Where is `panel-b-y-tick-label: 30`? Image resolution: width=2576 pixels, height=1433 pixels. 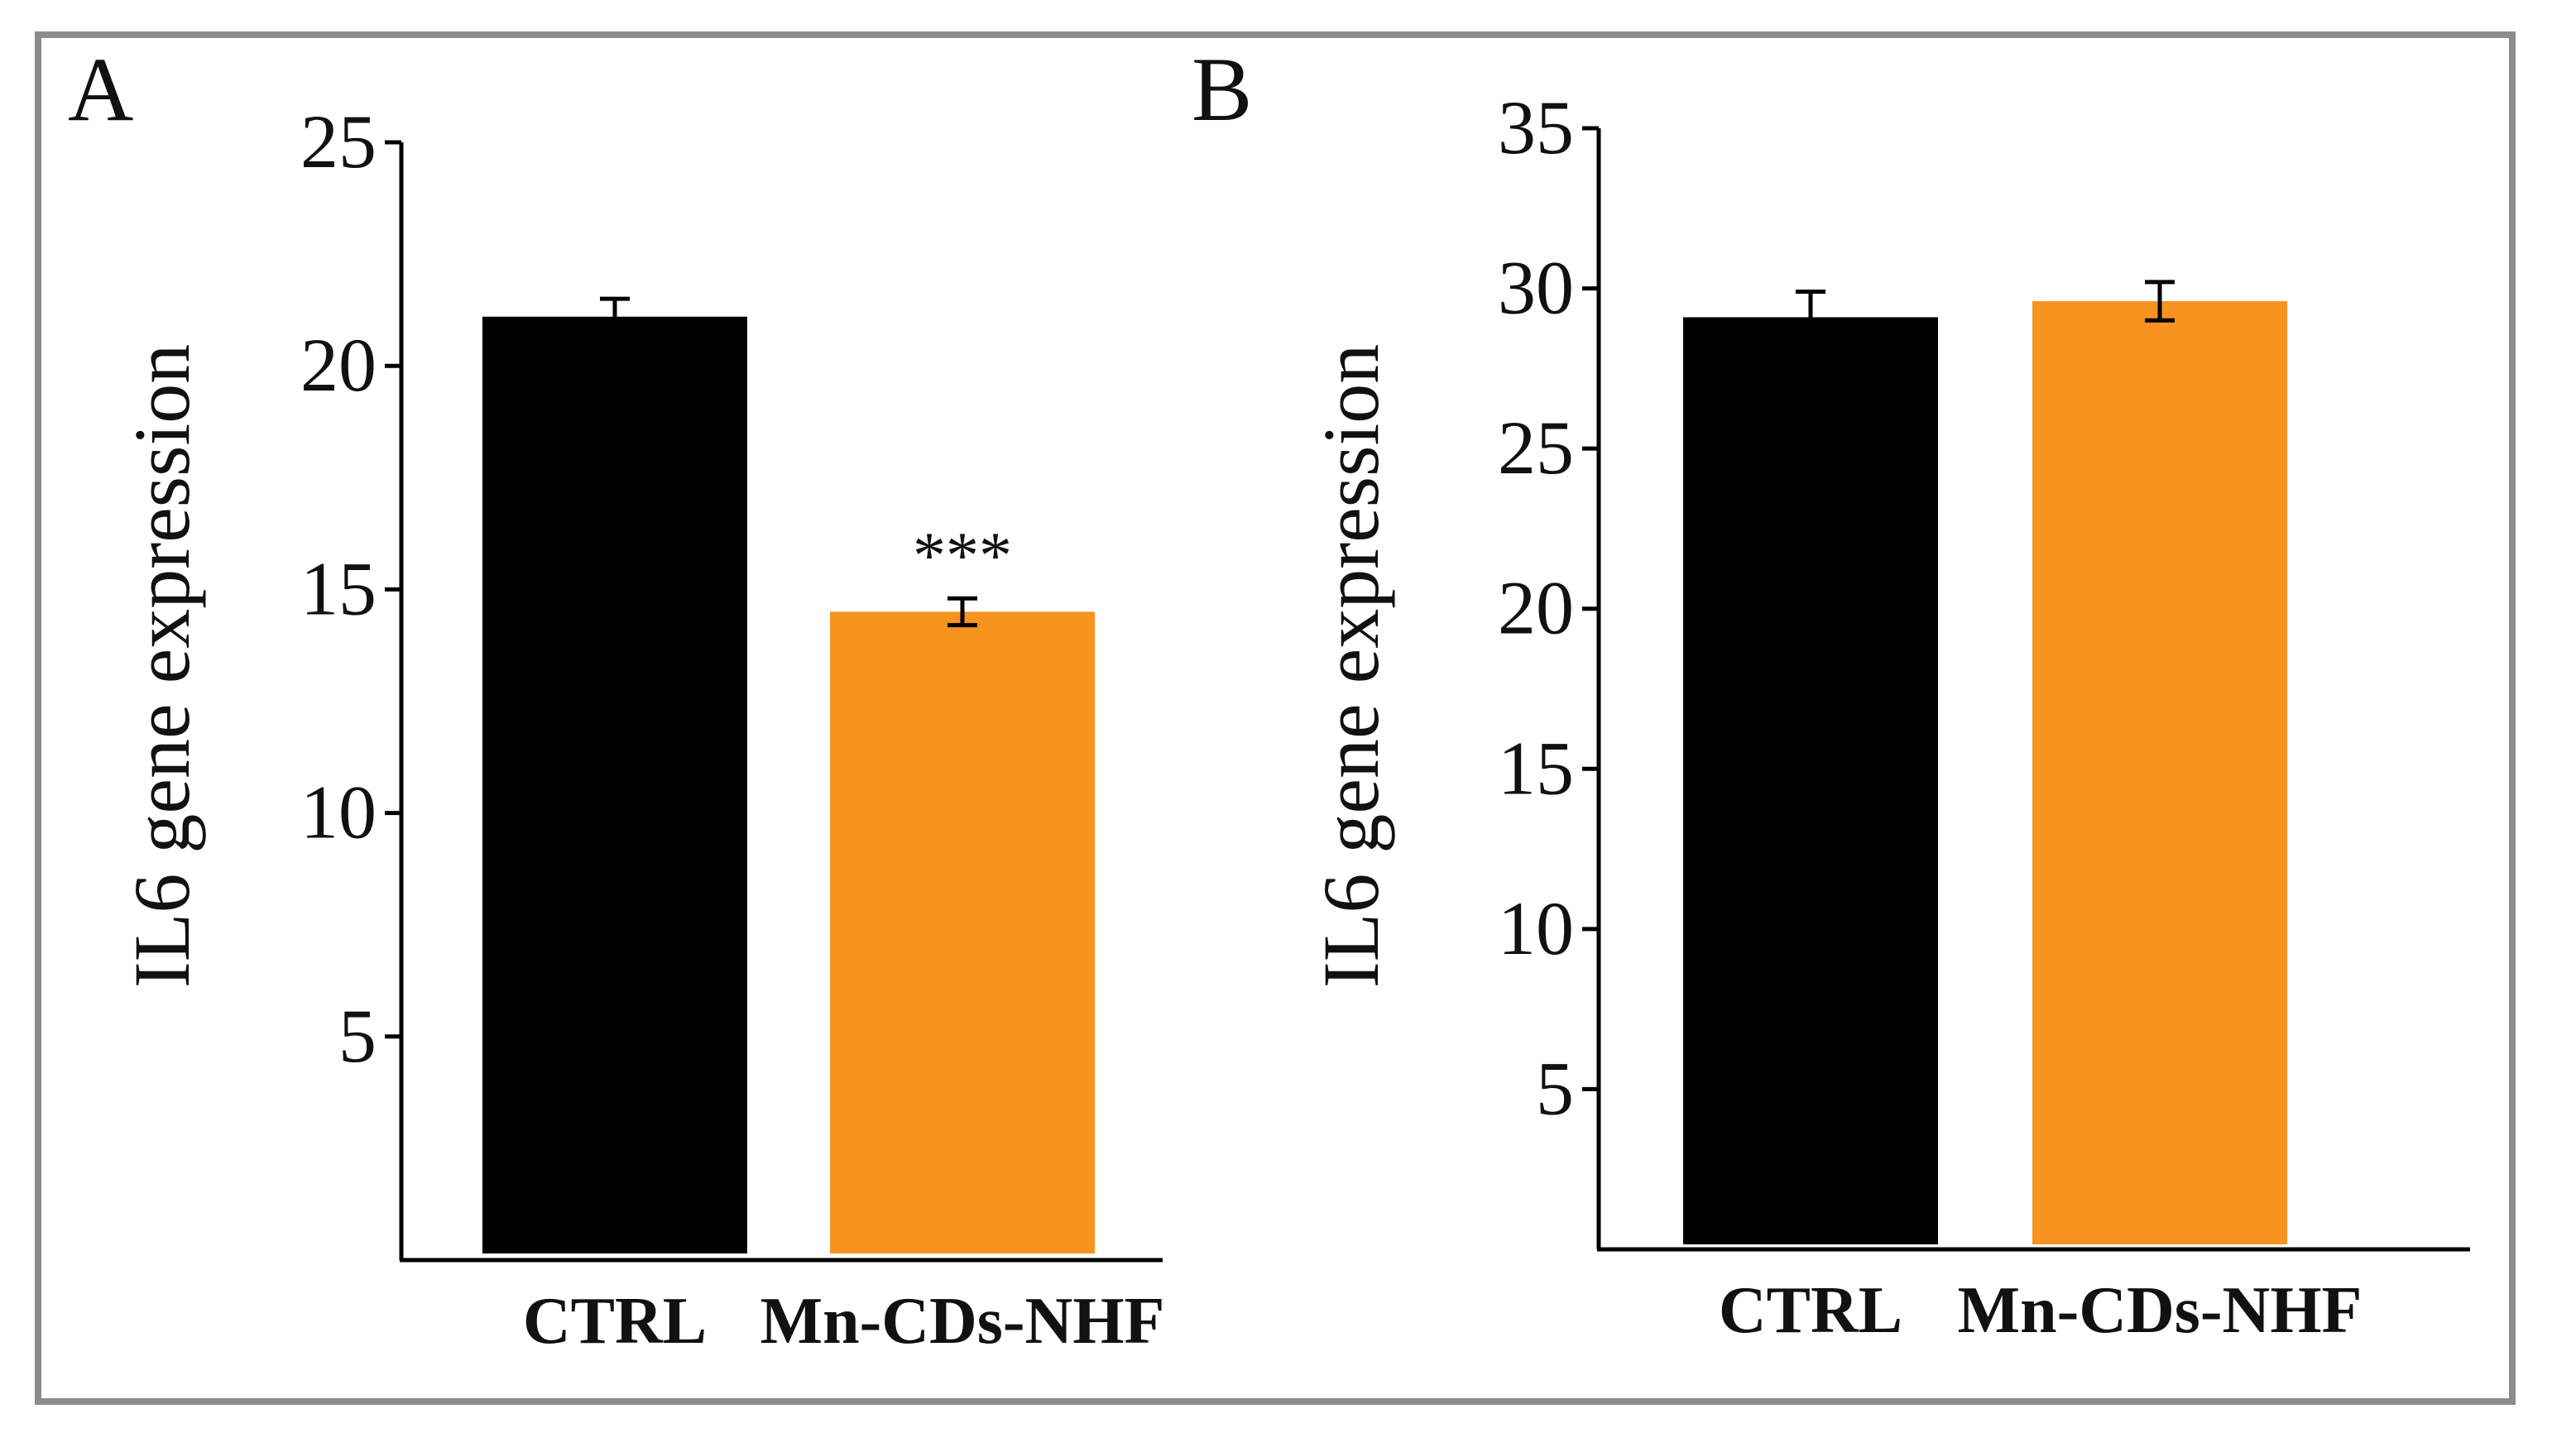
panel-b-y-tick-label: 30 is located at coordinates (1536, 288).